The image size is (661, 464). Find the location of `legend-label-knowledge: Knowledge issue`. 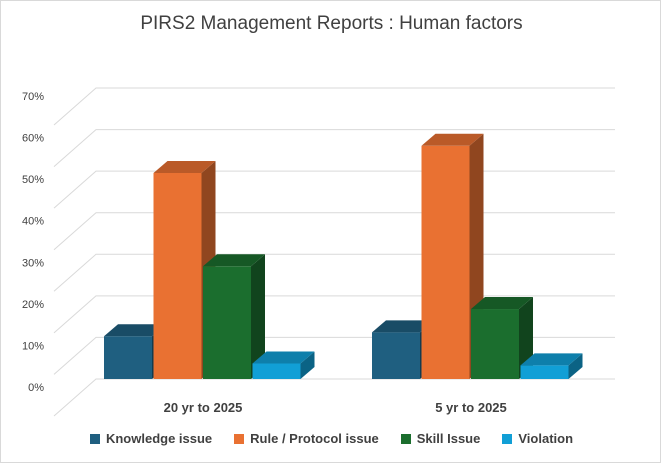

legend-label-knowledge: Knowledge issue is located at coordinates (159, 438).